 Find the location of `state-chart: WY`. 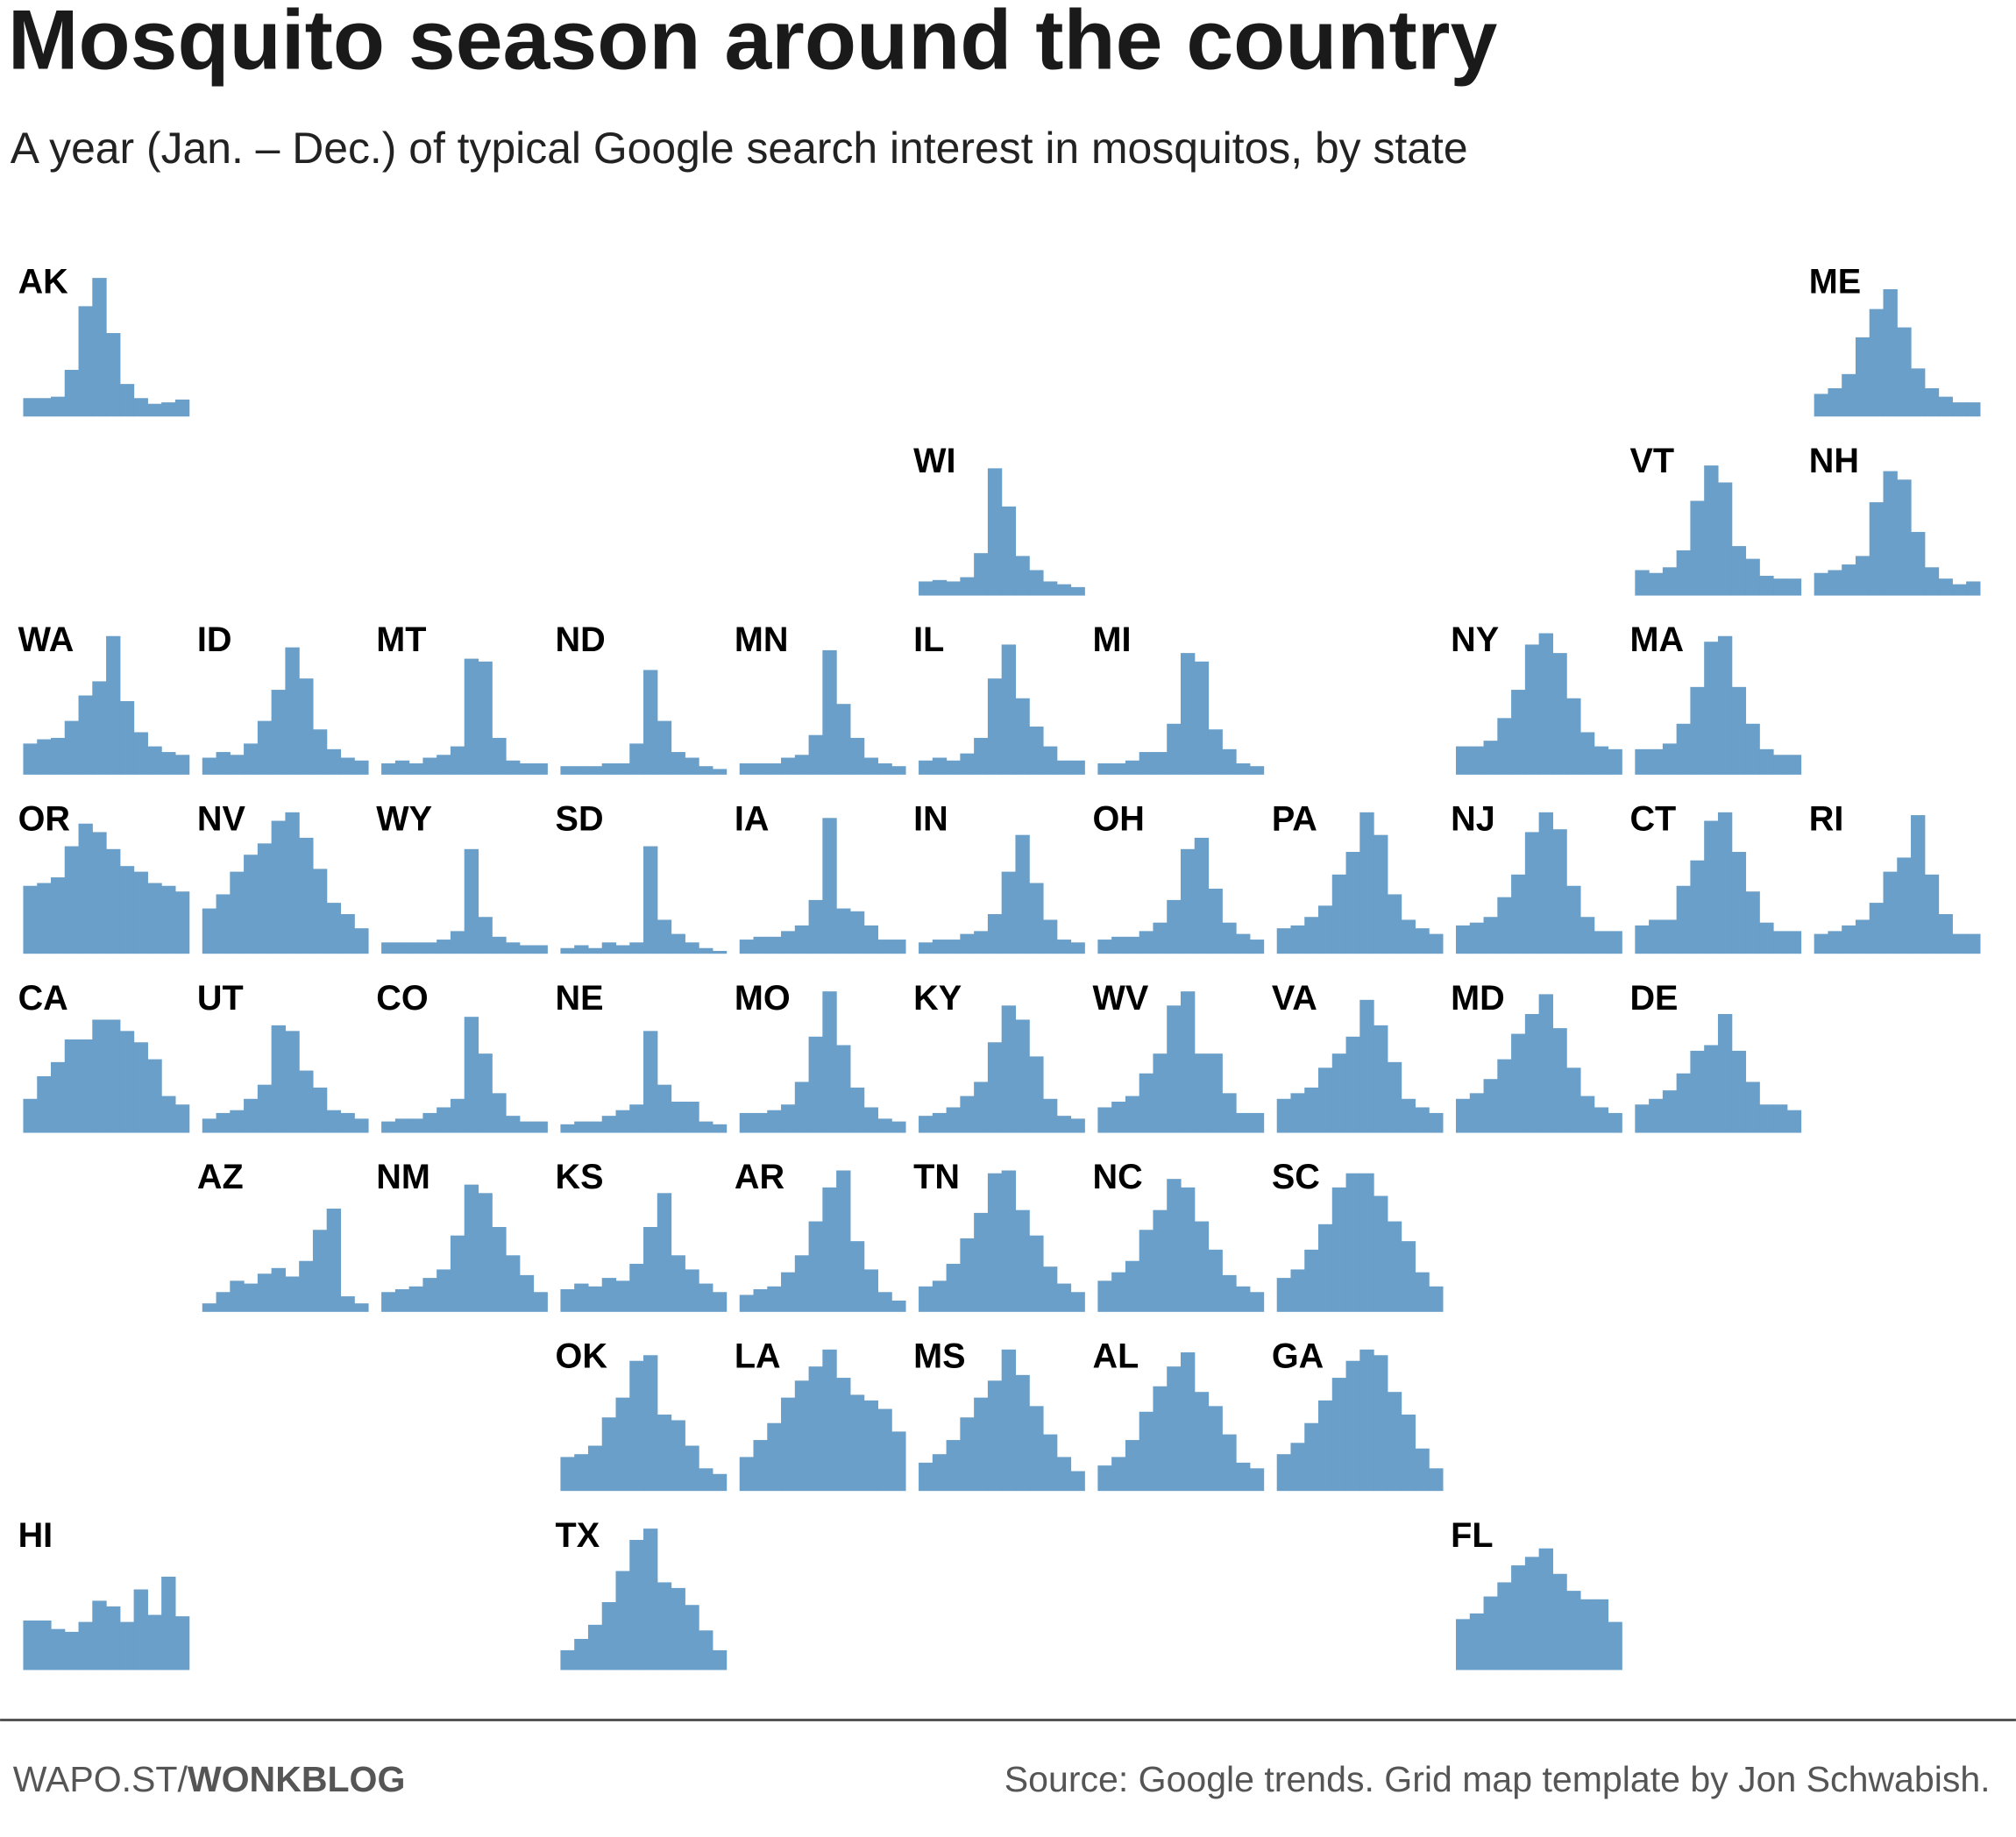

state-chart: WY is located at coordinates (462, 877).